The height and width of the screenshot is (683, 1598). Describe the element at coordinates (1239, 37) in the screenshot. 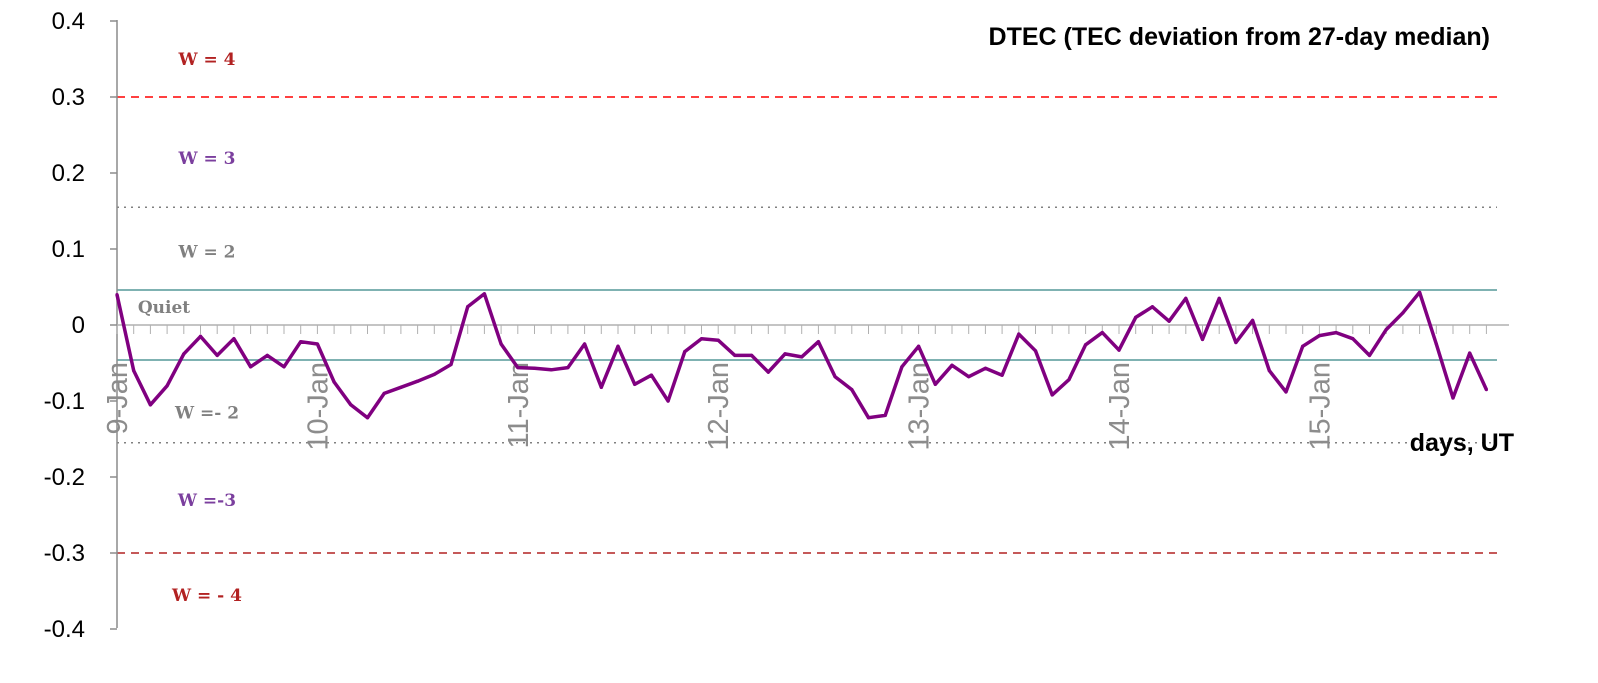

I see `chart-title: DTEC (TEC deviation from 27-day median)` at that location.